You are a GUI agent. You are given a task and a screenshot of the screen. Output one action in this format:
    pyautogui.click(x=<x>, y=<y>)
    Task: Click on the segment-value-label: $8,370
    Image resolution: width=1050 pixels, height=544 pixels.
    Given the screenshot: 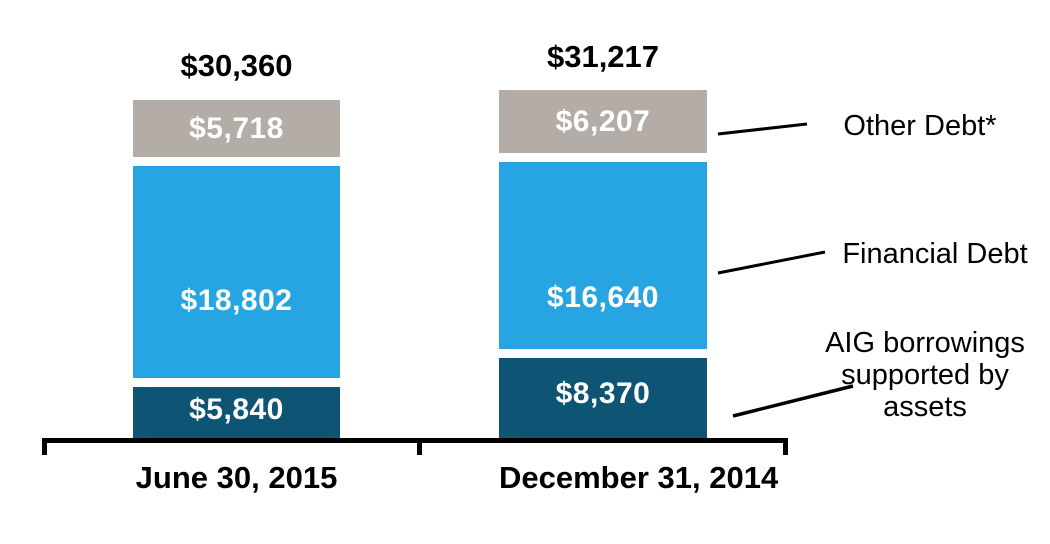 What is the action you would take?
    pyautogui.click(x=603, y=393)
    